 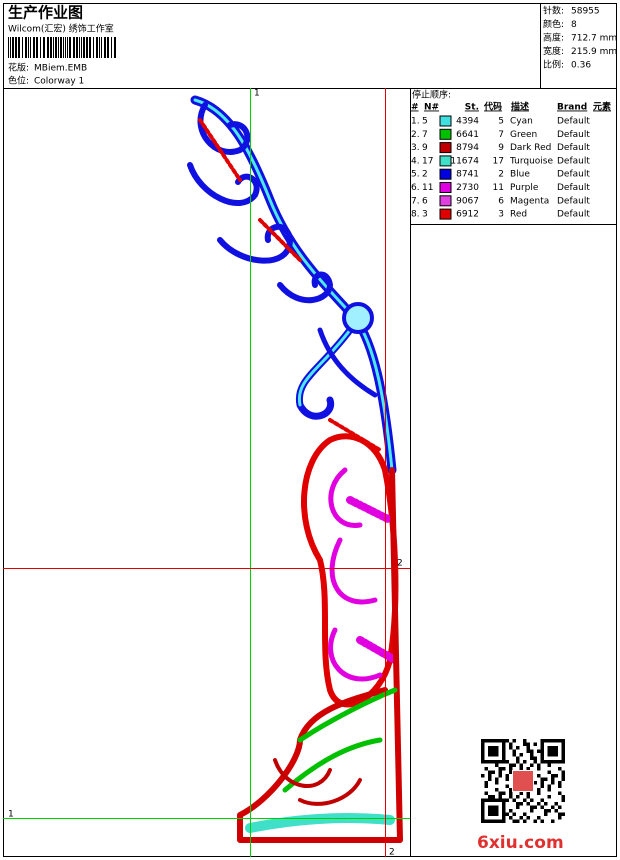 I want to click on row-needle: 5, so click(x=425, y=122).